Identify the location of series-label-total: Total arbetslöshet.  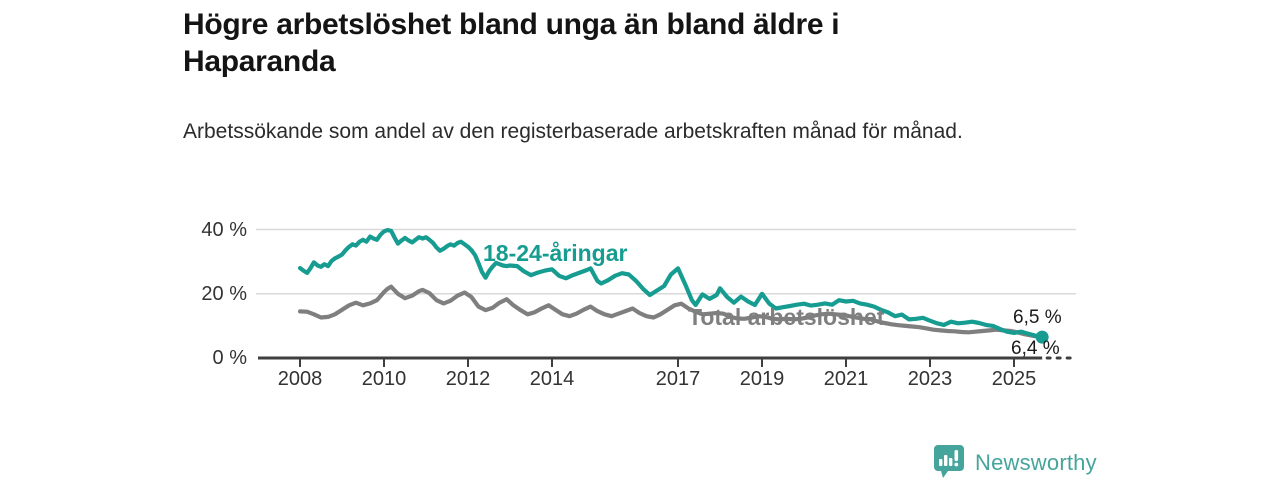
(786, 317).